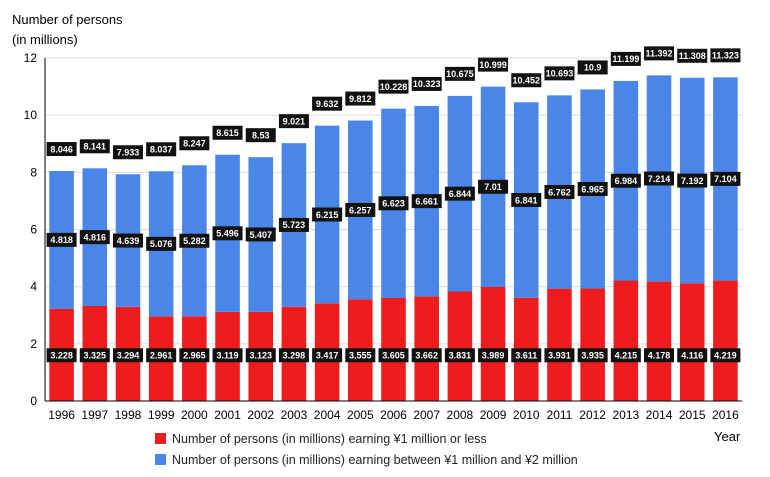 Image resolution: width=770 pixels, height=477 pixels. I want to click on data-label-total-text: 11.199, so click(625, 59).